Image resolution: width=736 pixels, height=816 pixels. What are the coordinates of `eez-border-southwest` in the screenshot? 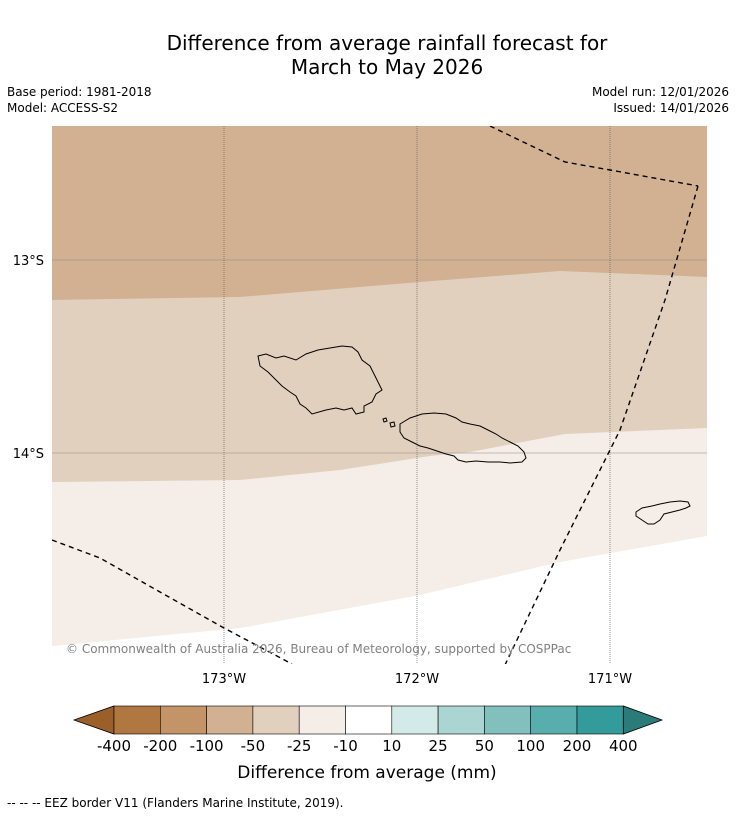 It's located at (172, 601).